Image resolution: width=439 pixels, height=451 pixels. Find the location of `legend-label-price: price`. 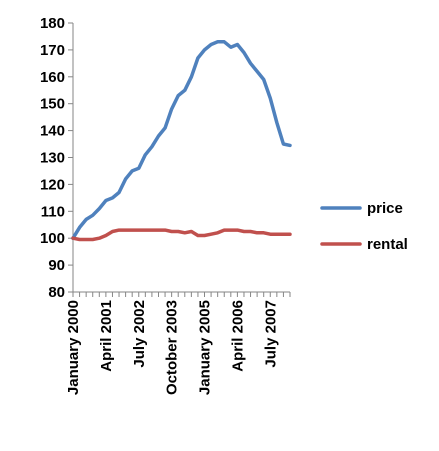

legend-label-price: price is located at coordinates (385, 208).